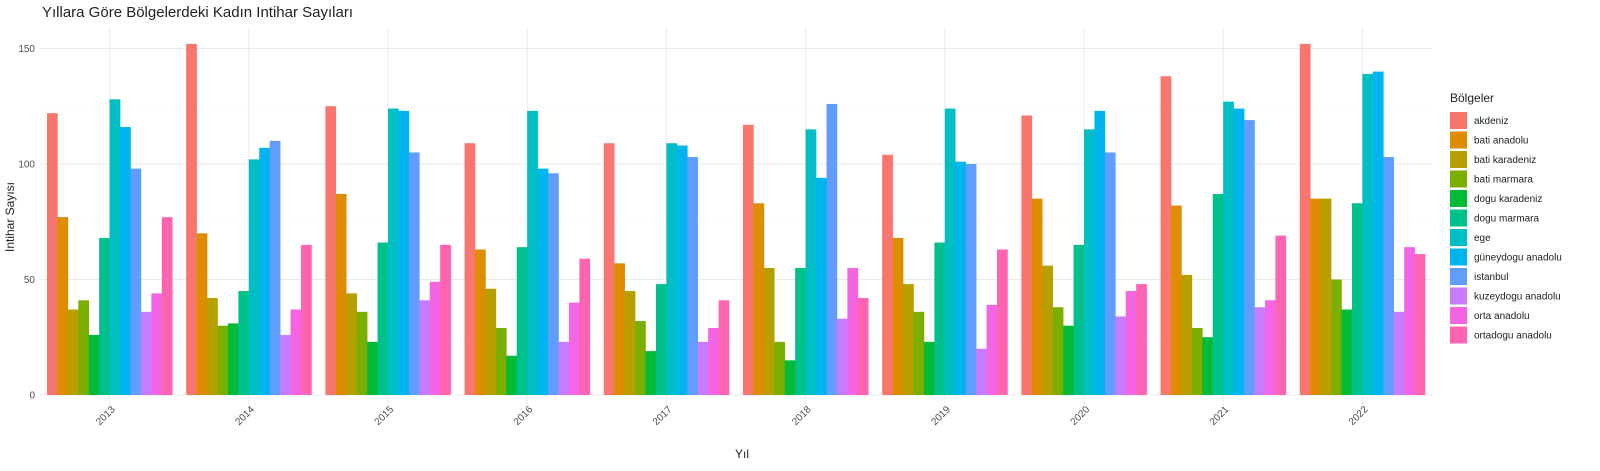 The image size is (1600, 471). I want to click on bar-ege-2015, so click(393, 251).